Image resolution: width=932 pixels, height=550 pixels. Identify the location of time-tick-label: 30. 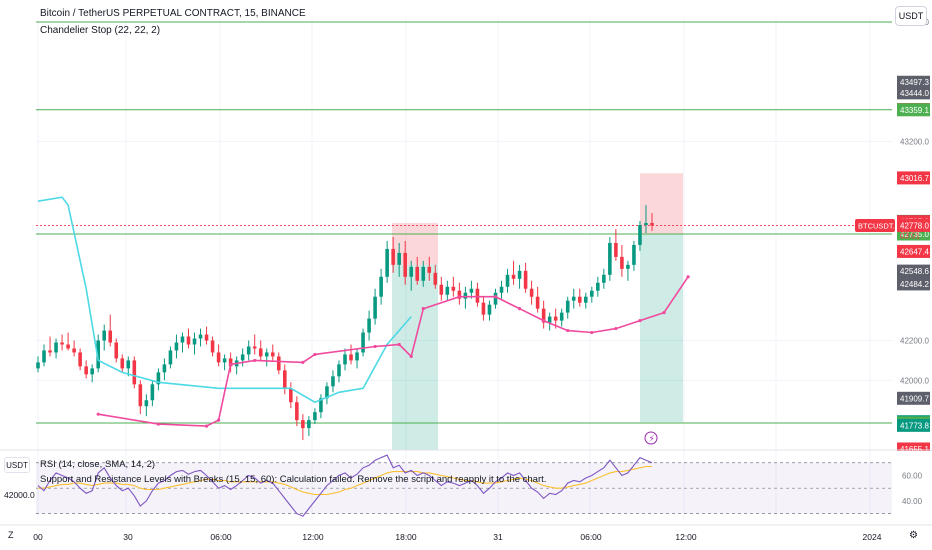
(128, 537).